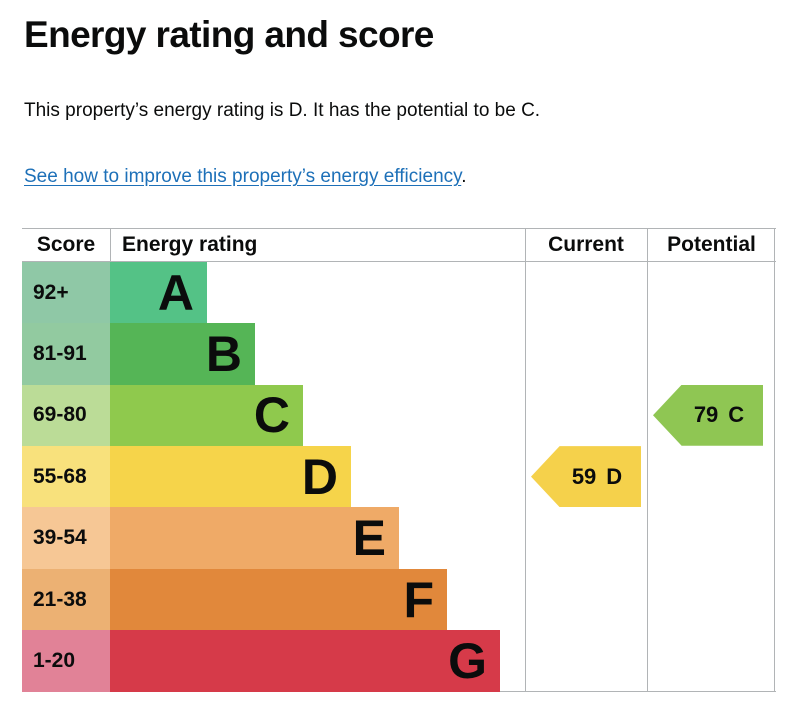  I want to click on band-row-g: 1-20 G, so click(399, 661).